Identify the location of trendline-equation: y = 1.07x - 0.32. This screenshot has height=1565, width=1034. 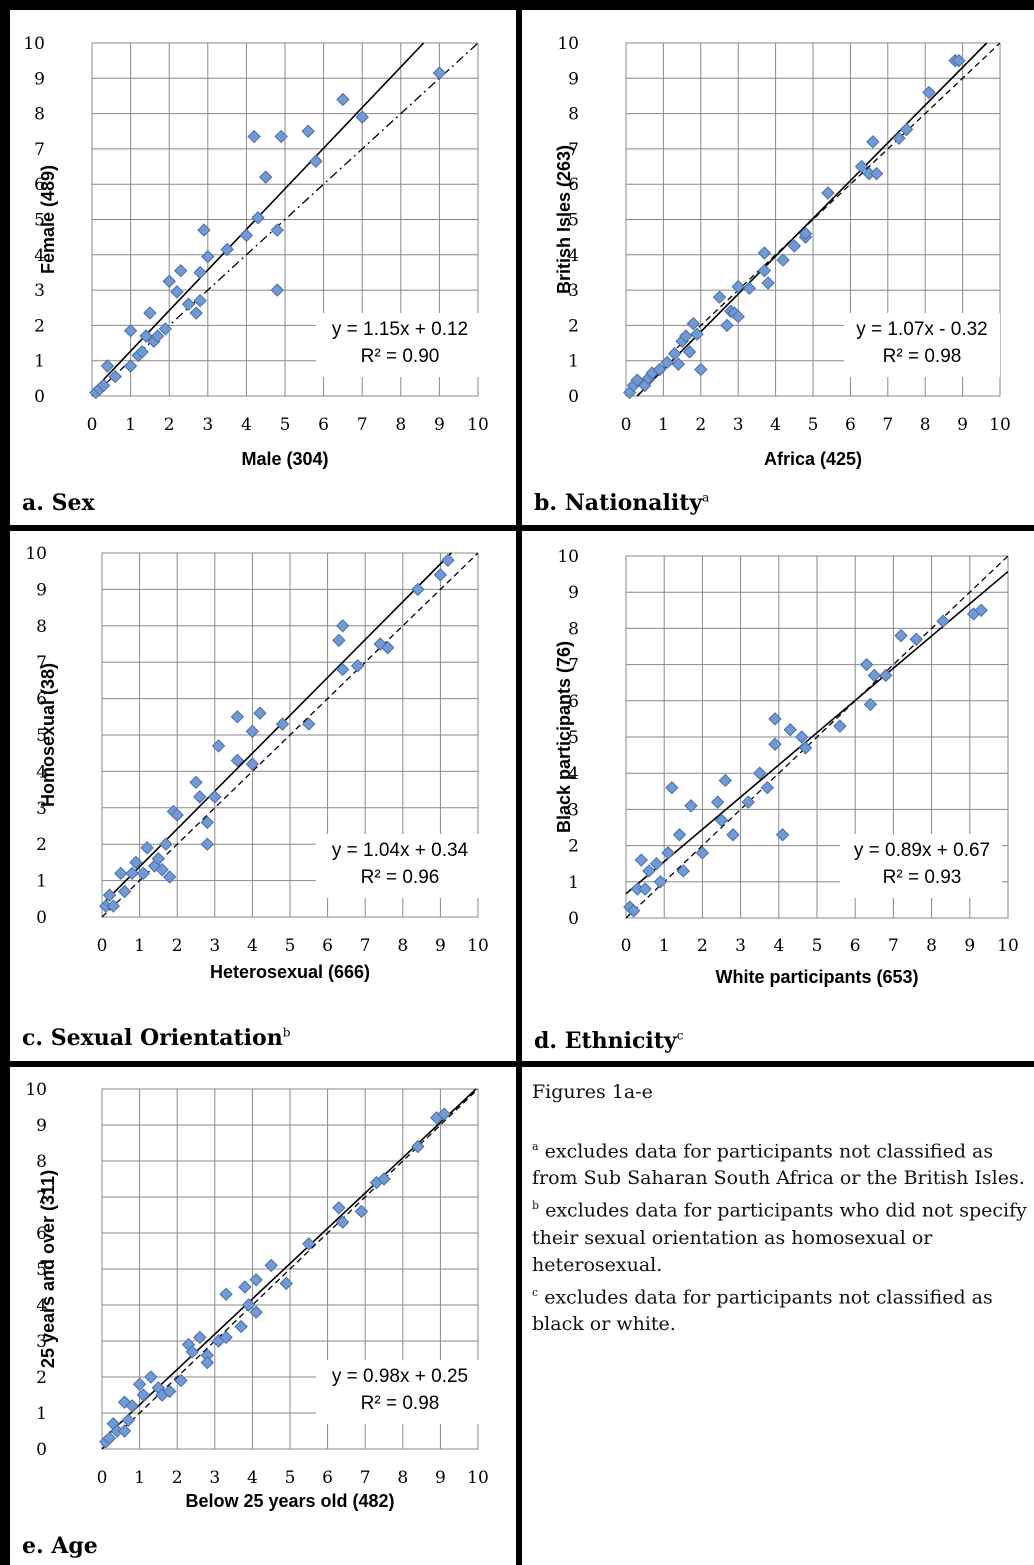
(922, 329).